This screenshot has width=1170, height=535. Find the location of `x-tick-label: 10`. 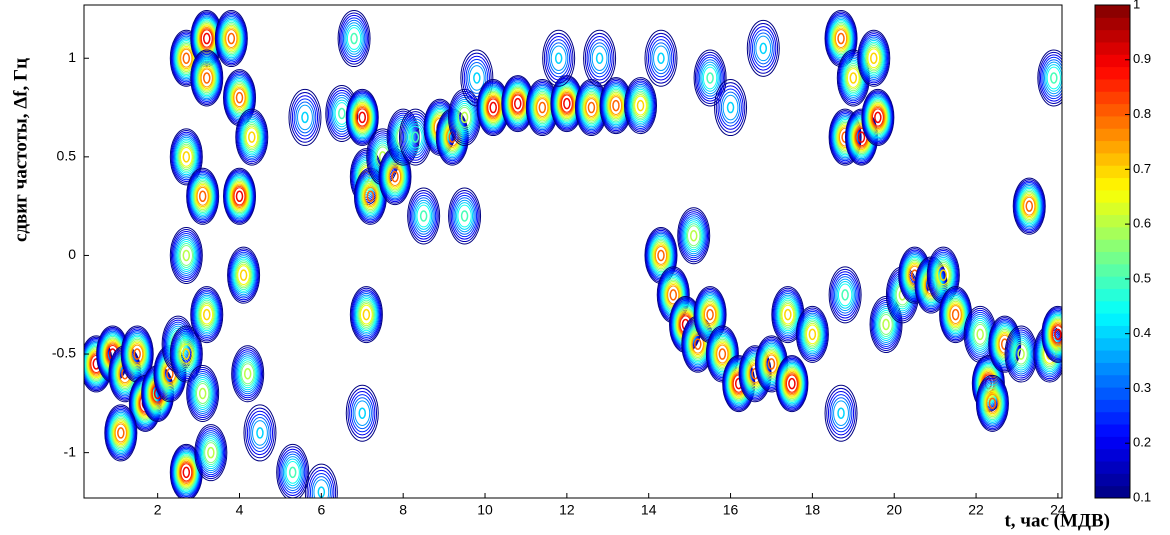

x-tick-label: 10 is located at coordinates (485, 510).